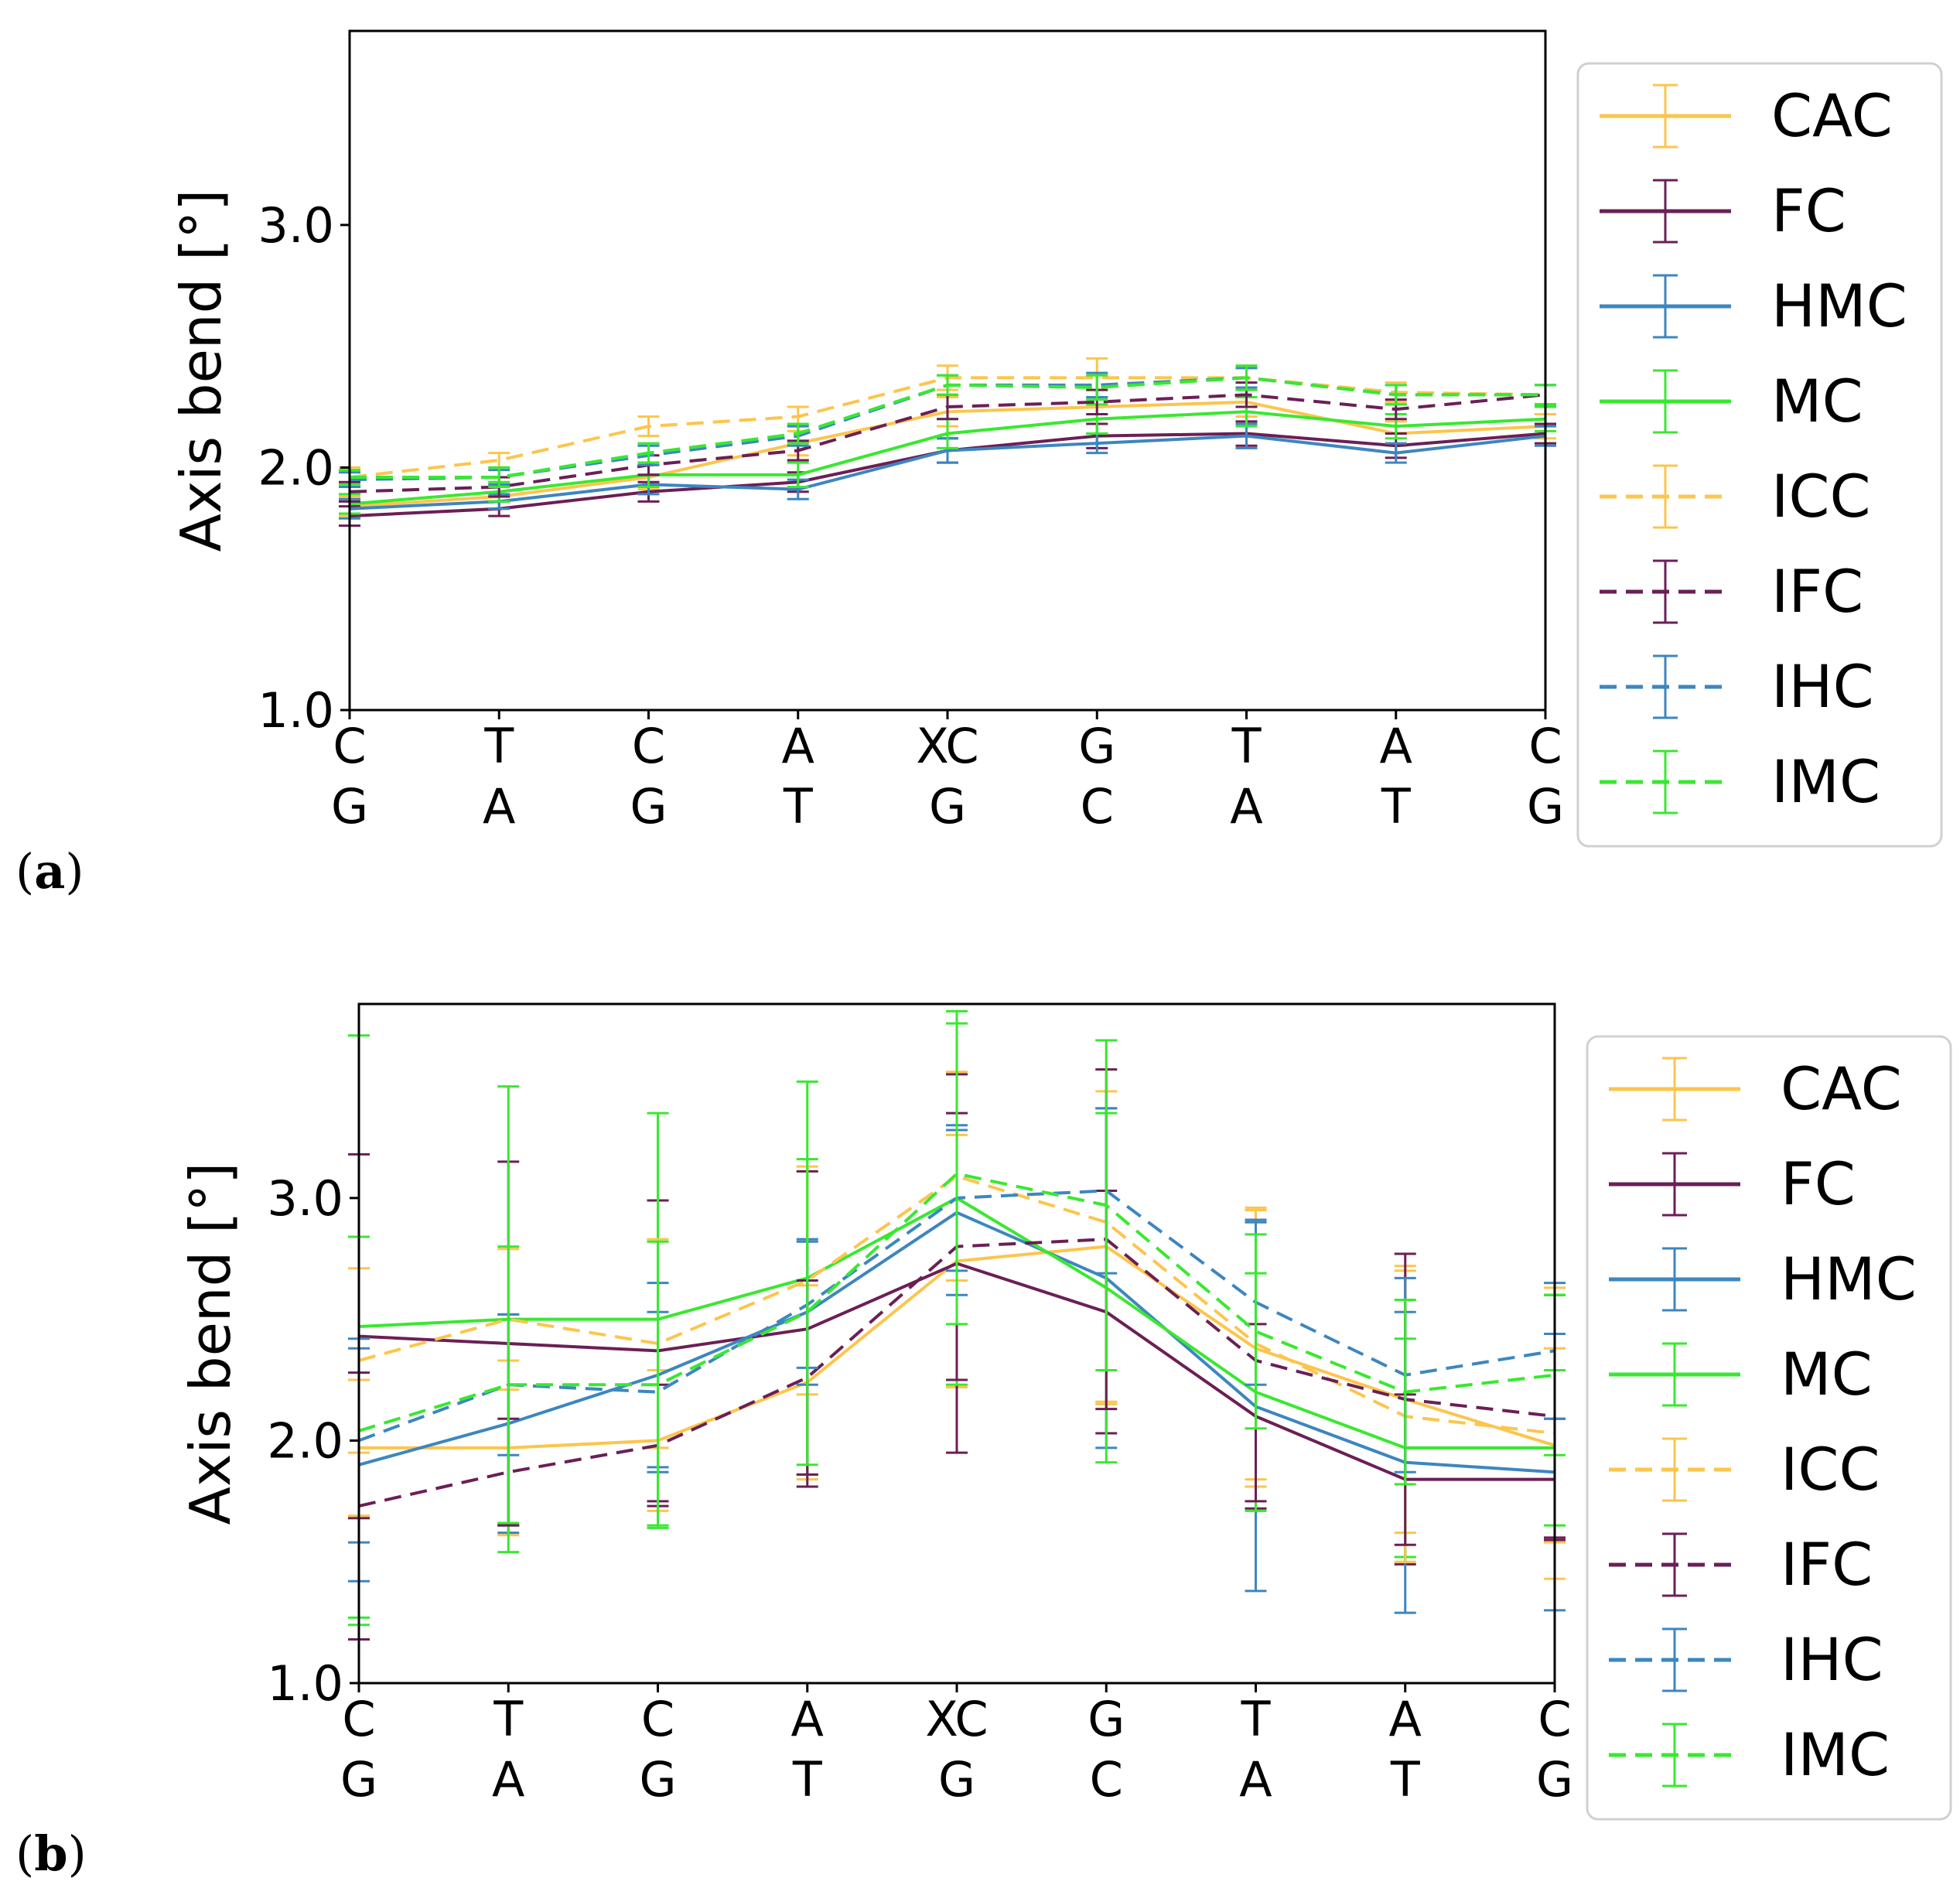 The image size is (1960, 1902). What do you see at coordinates (202, 371) in the screenshot?
I see `y-axis-title-a: Axis bend [°]` at bounding box center [202, 371].